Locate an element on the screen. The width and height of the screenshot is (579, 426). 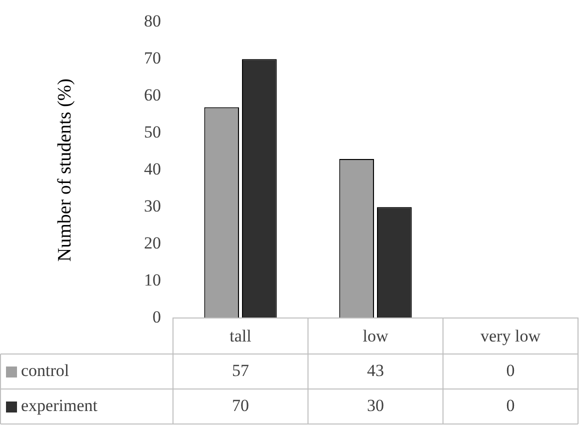
x-tick-label: very low is located at coordinates (511, 336).